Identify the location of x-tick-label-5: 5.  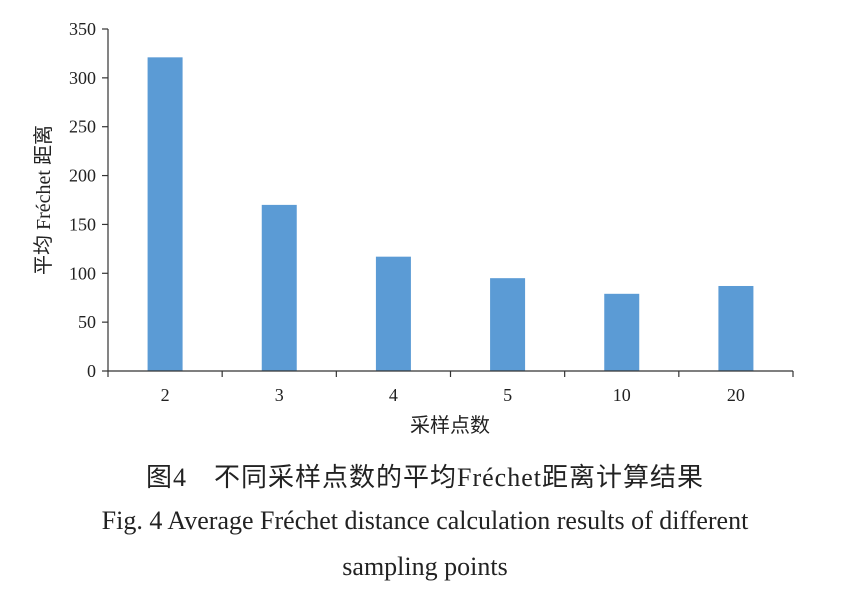
(507, 395).